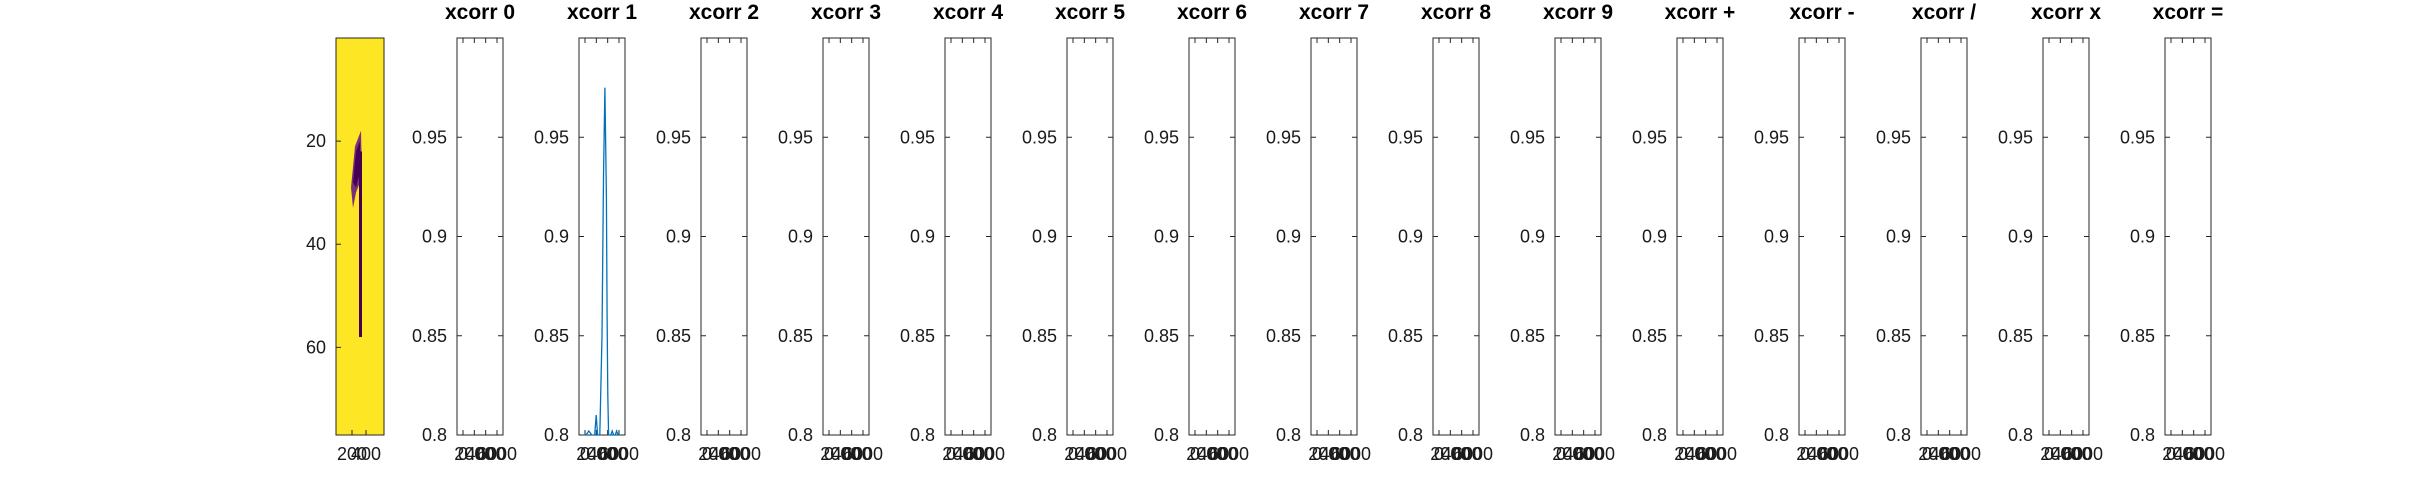 The image size is (2429, 485). What do you see at coordinates (2188, 12) in the screenshot?
I see `panel-title: xcorr =` at bounding box center [2188, 12].